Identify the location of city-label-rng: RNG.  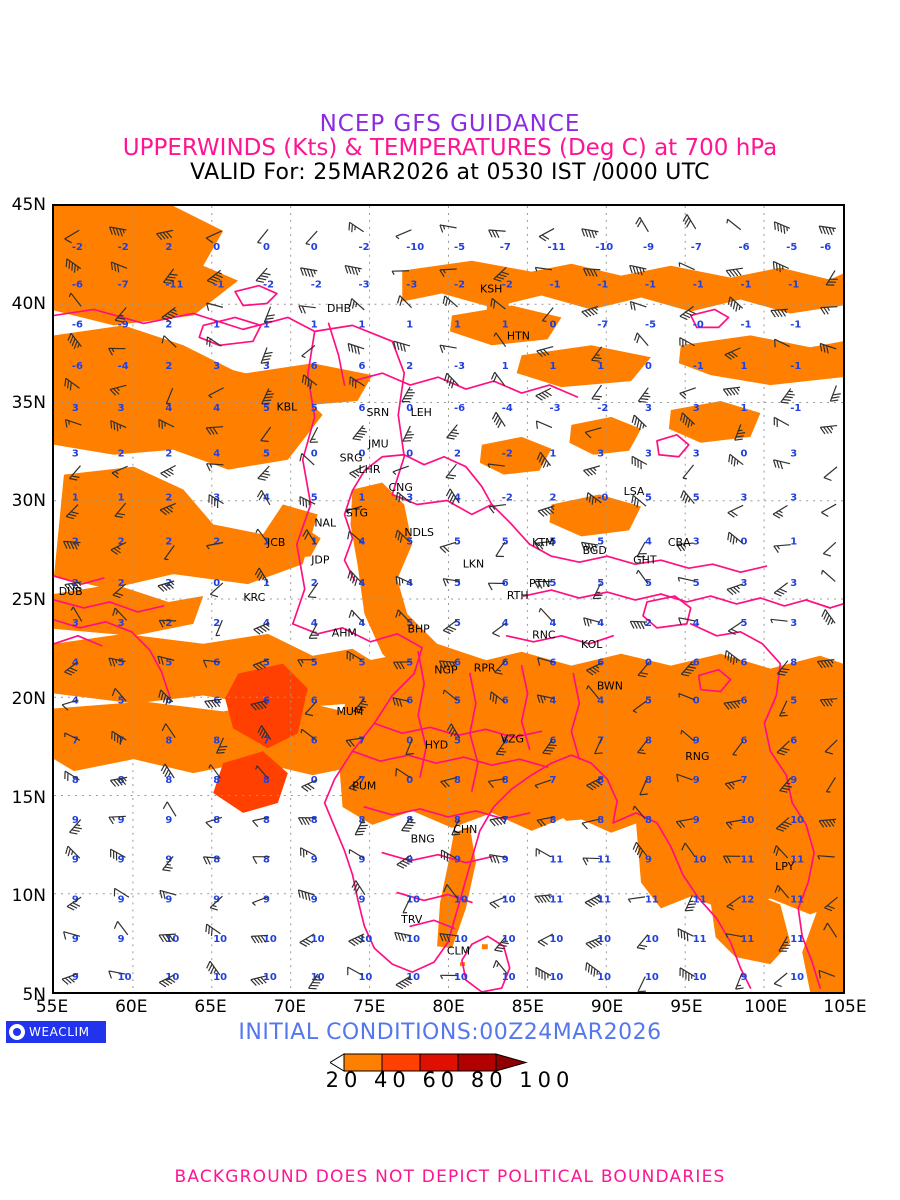
(697, 756).